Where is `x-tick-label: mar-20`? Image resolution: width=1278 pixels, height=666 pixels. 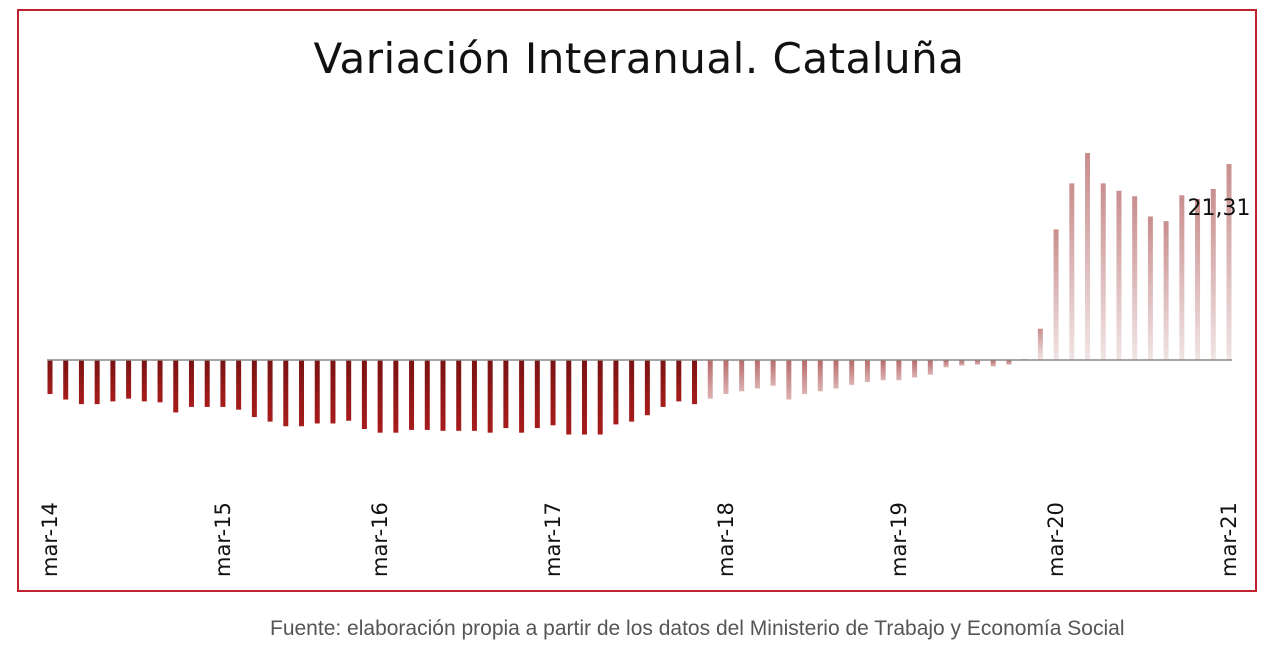
x-tick-label: mar-20 is located at coordinates (1056, 539).